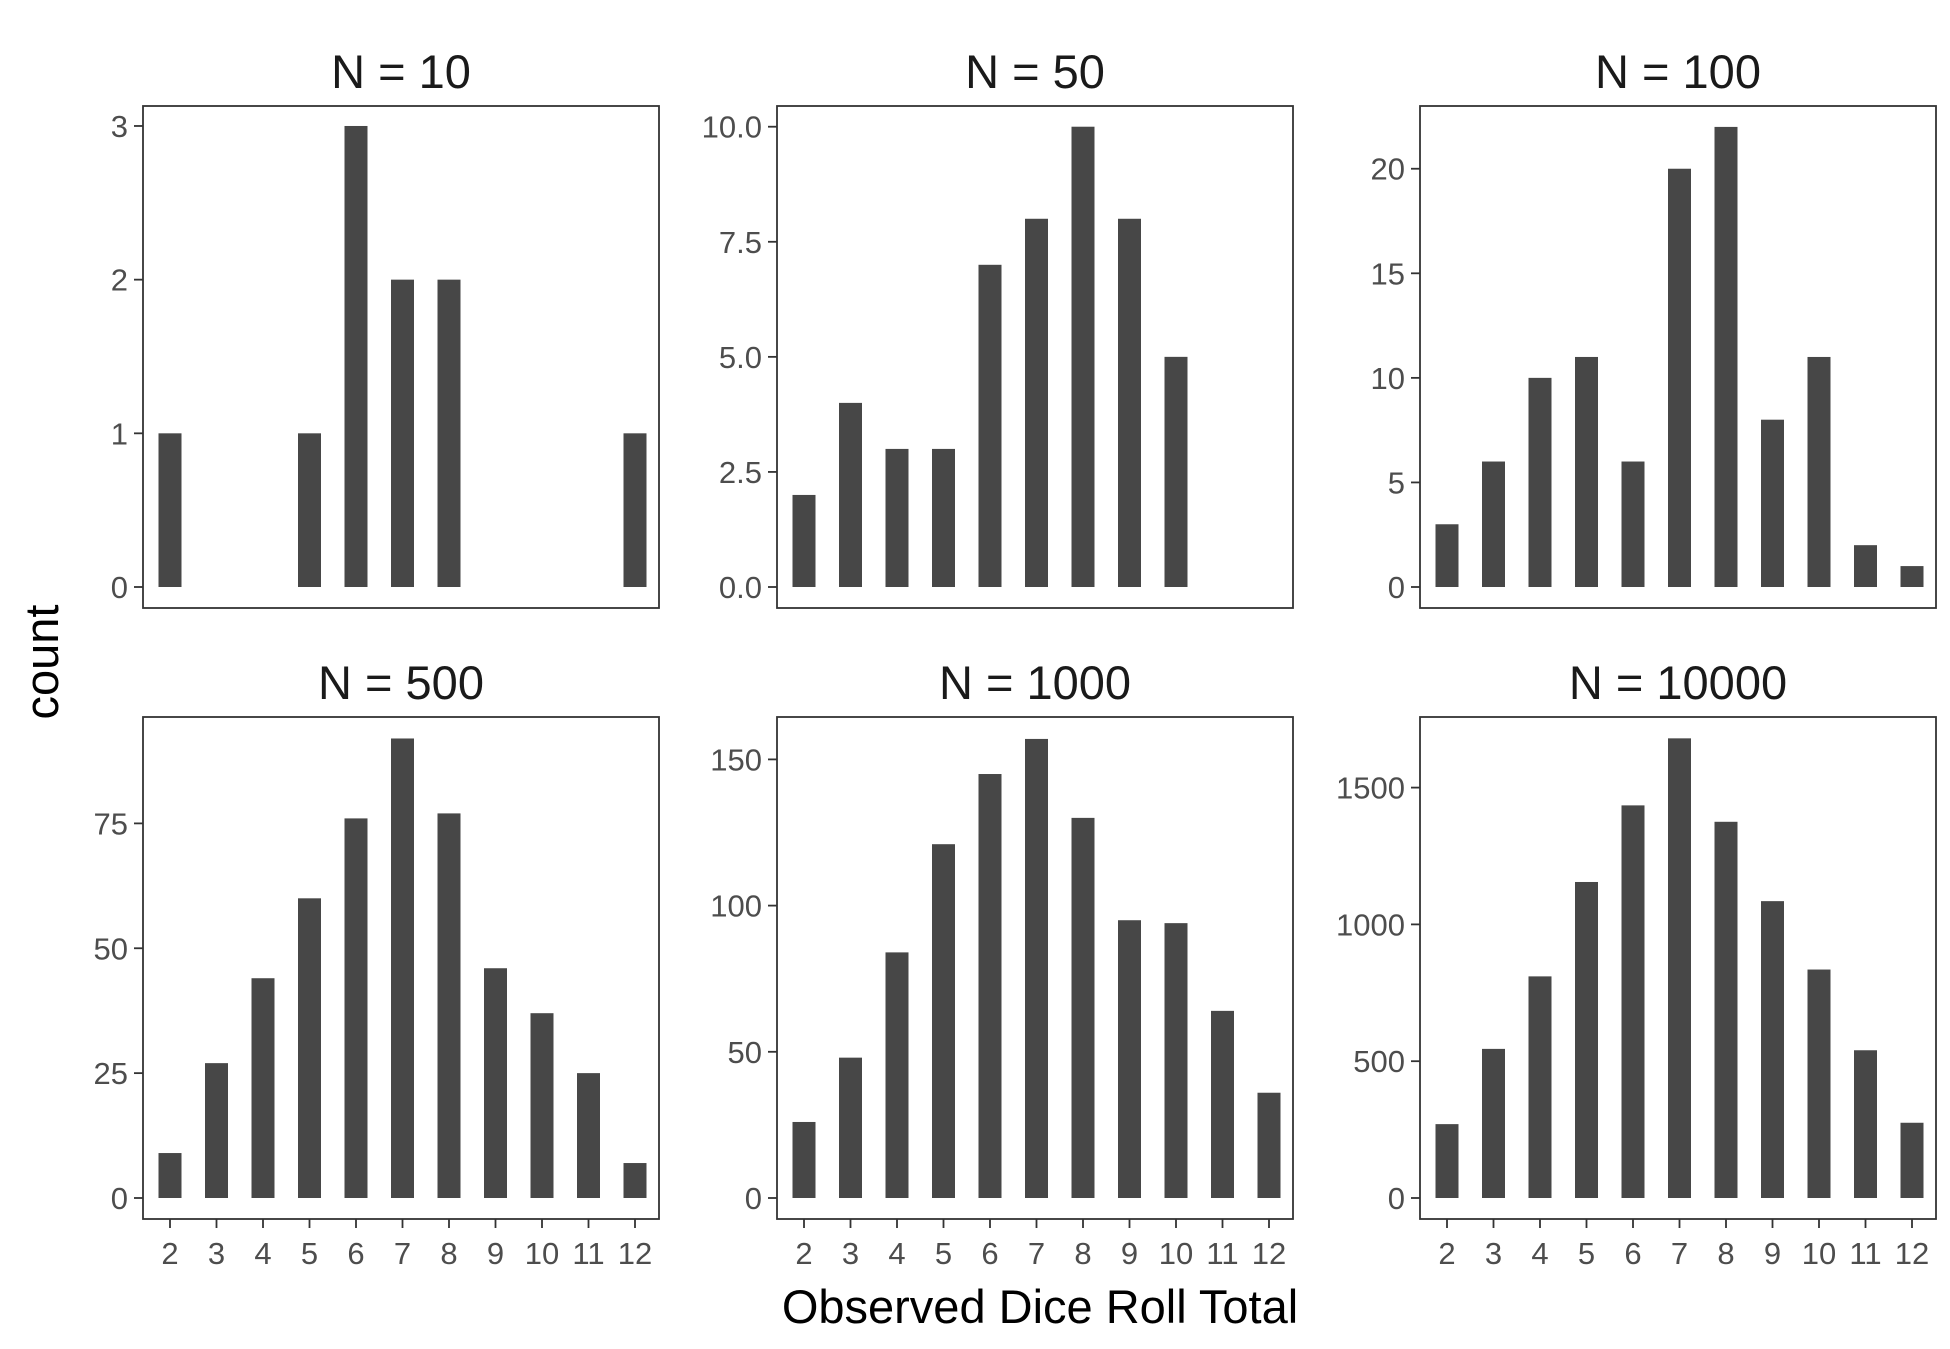 This screenshot has height=1349, width=1950. What do you see at coordinates (119, 126) in the screenshot?
I see `y-tick-label: 3` at bounding box center [119, 126].